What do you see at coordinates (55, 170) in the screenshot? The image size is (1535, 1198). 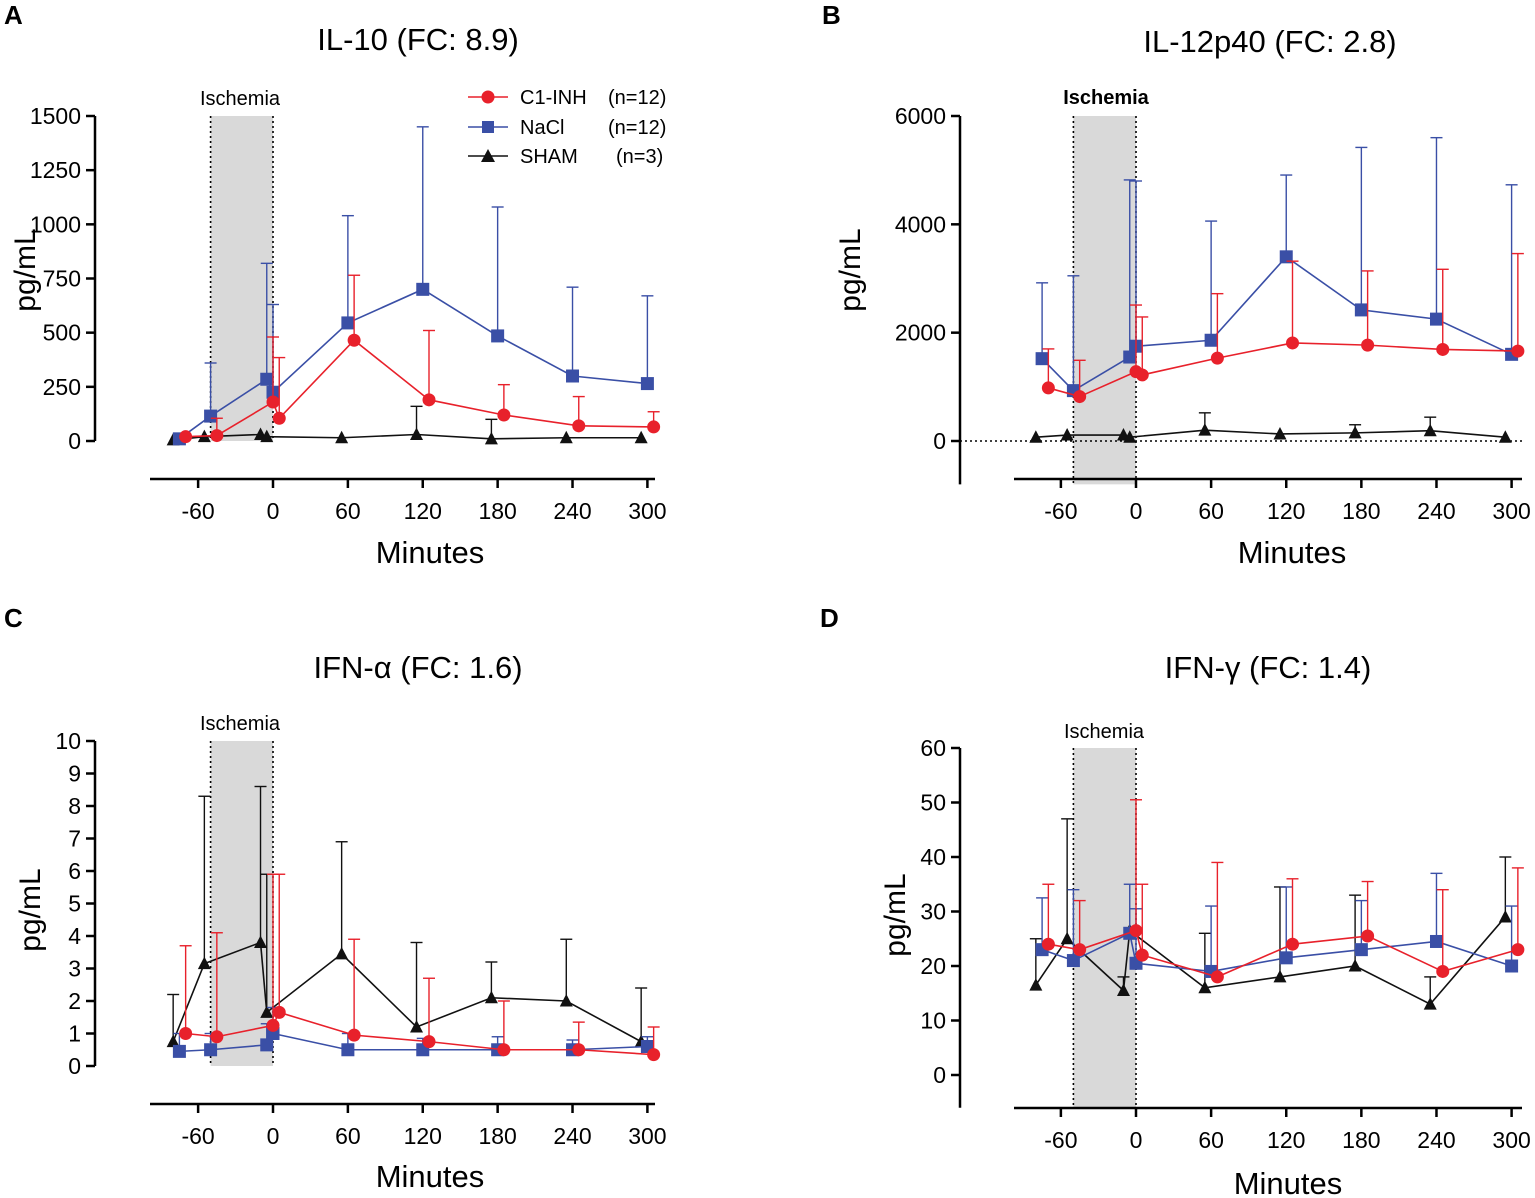 I see `y-tick-label: 1250` at bounding box center [55, 170].